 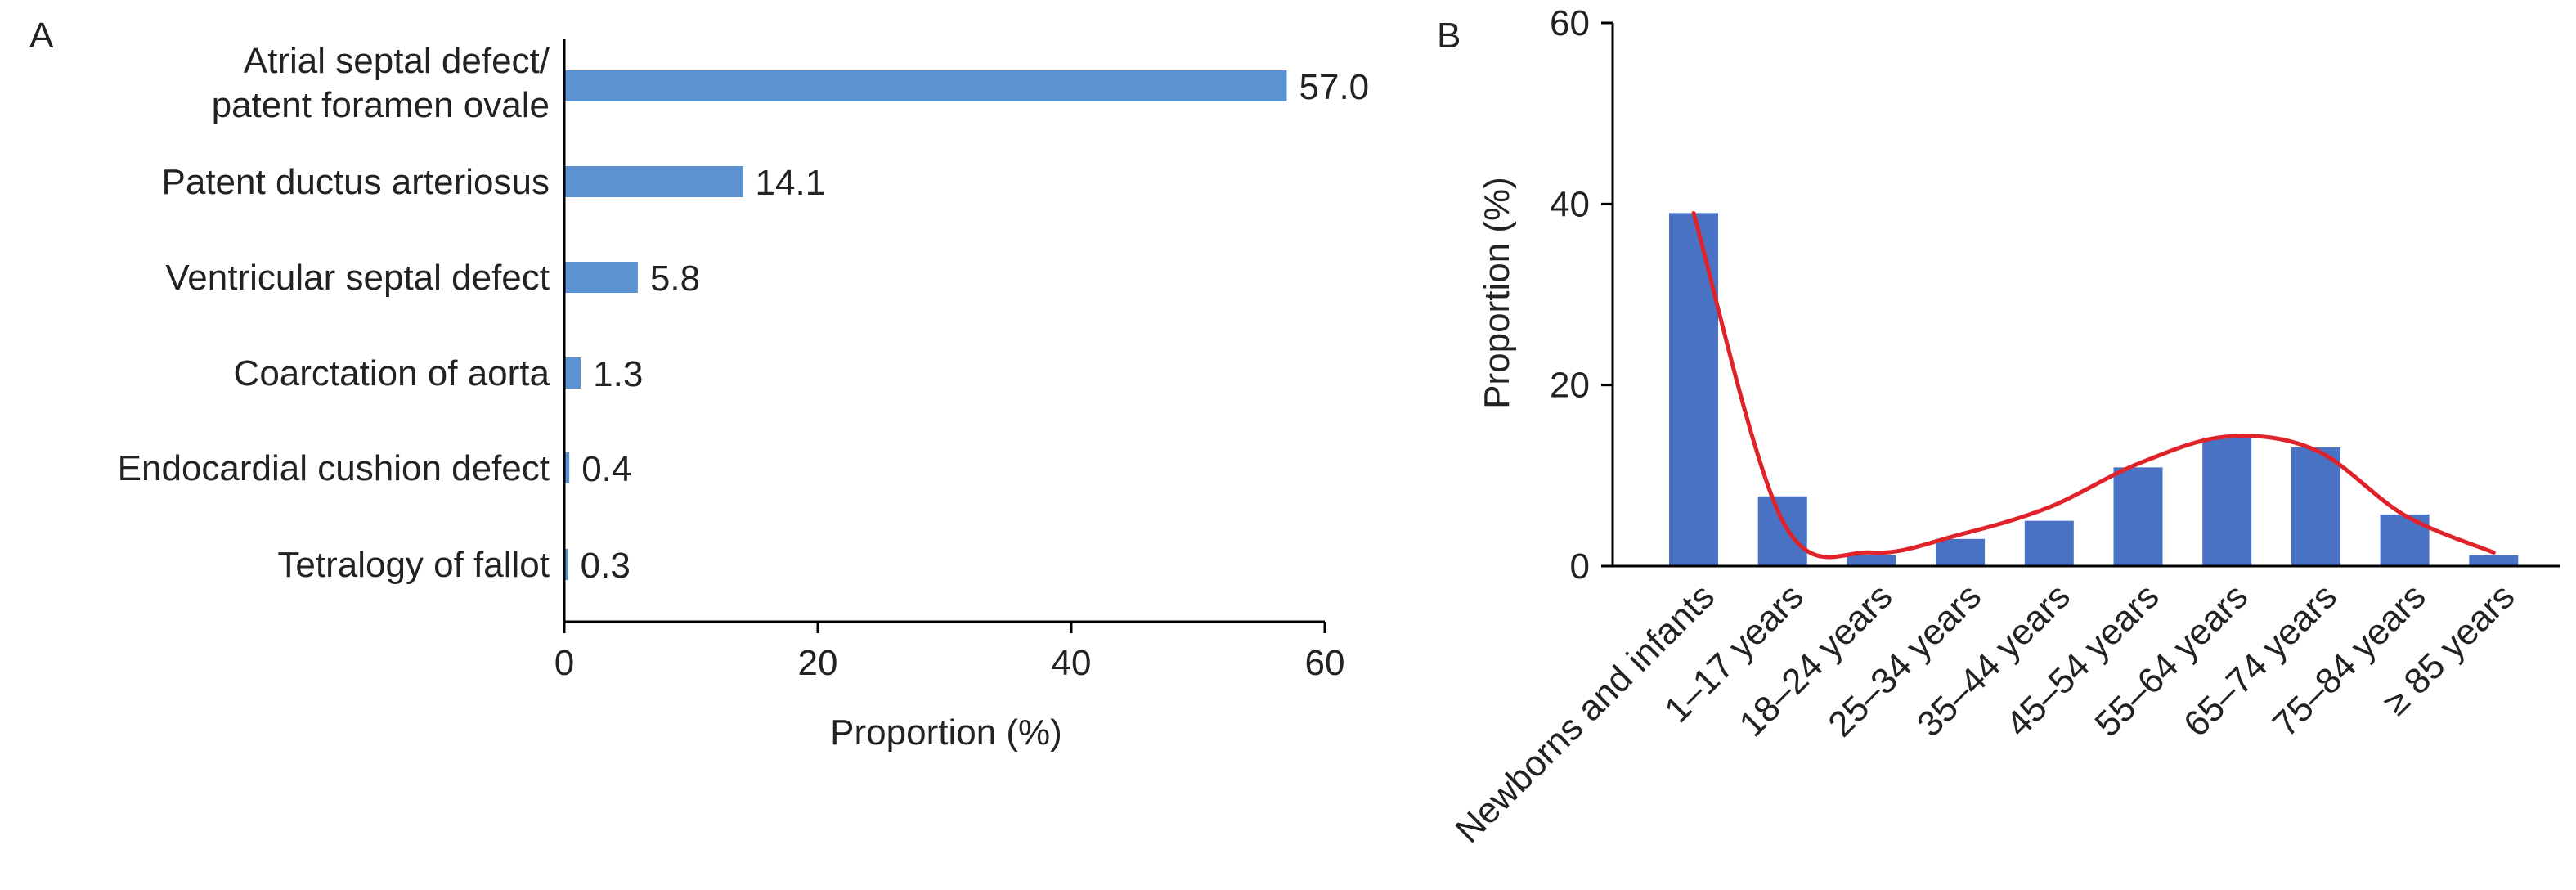 I want to click on panel-a-category-label: Coarctation of aorta, so click(x=392, y=373).